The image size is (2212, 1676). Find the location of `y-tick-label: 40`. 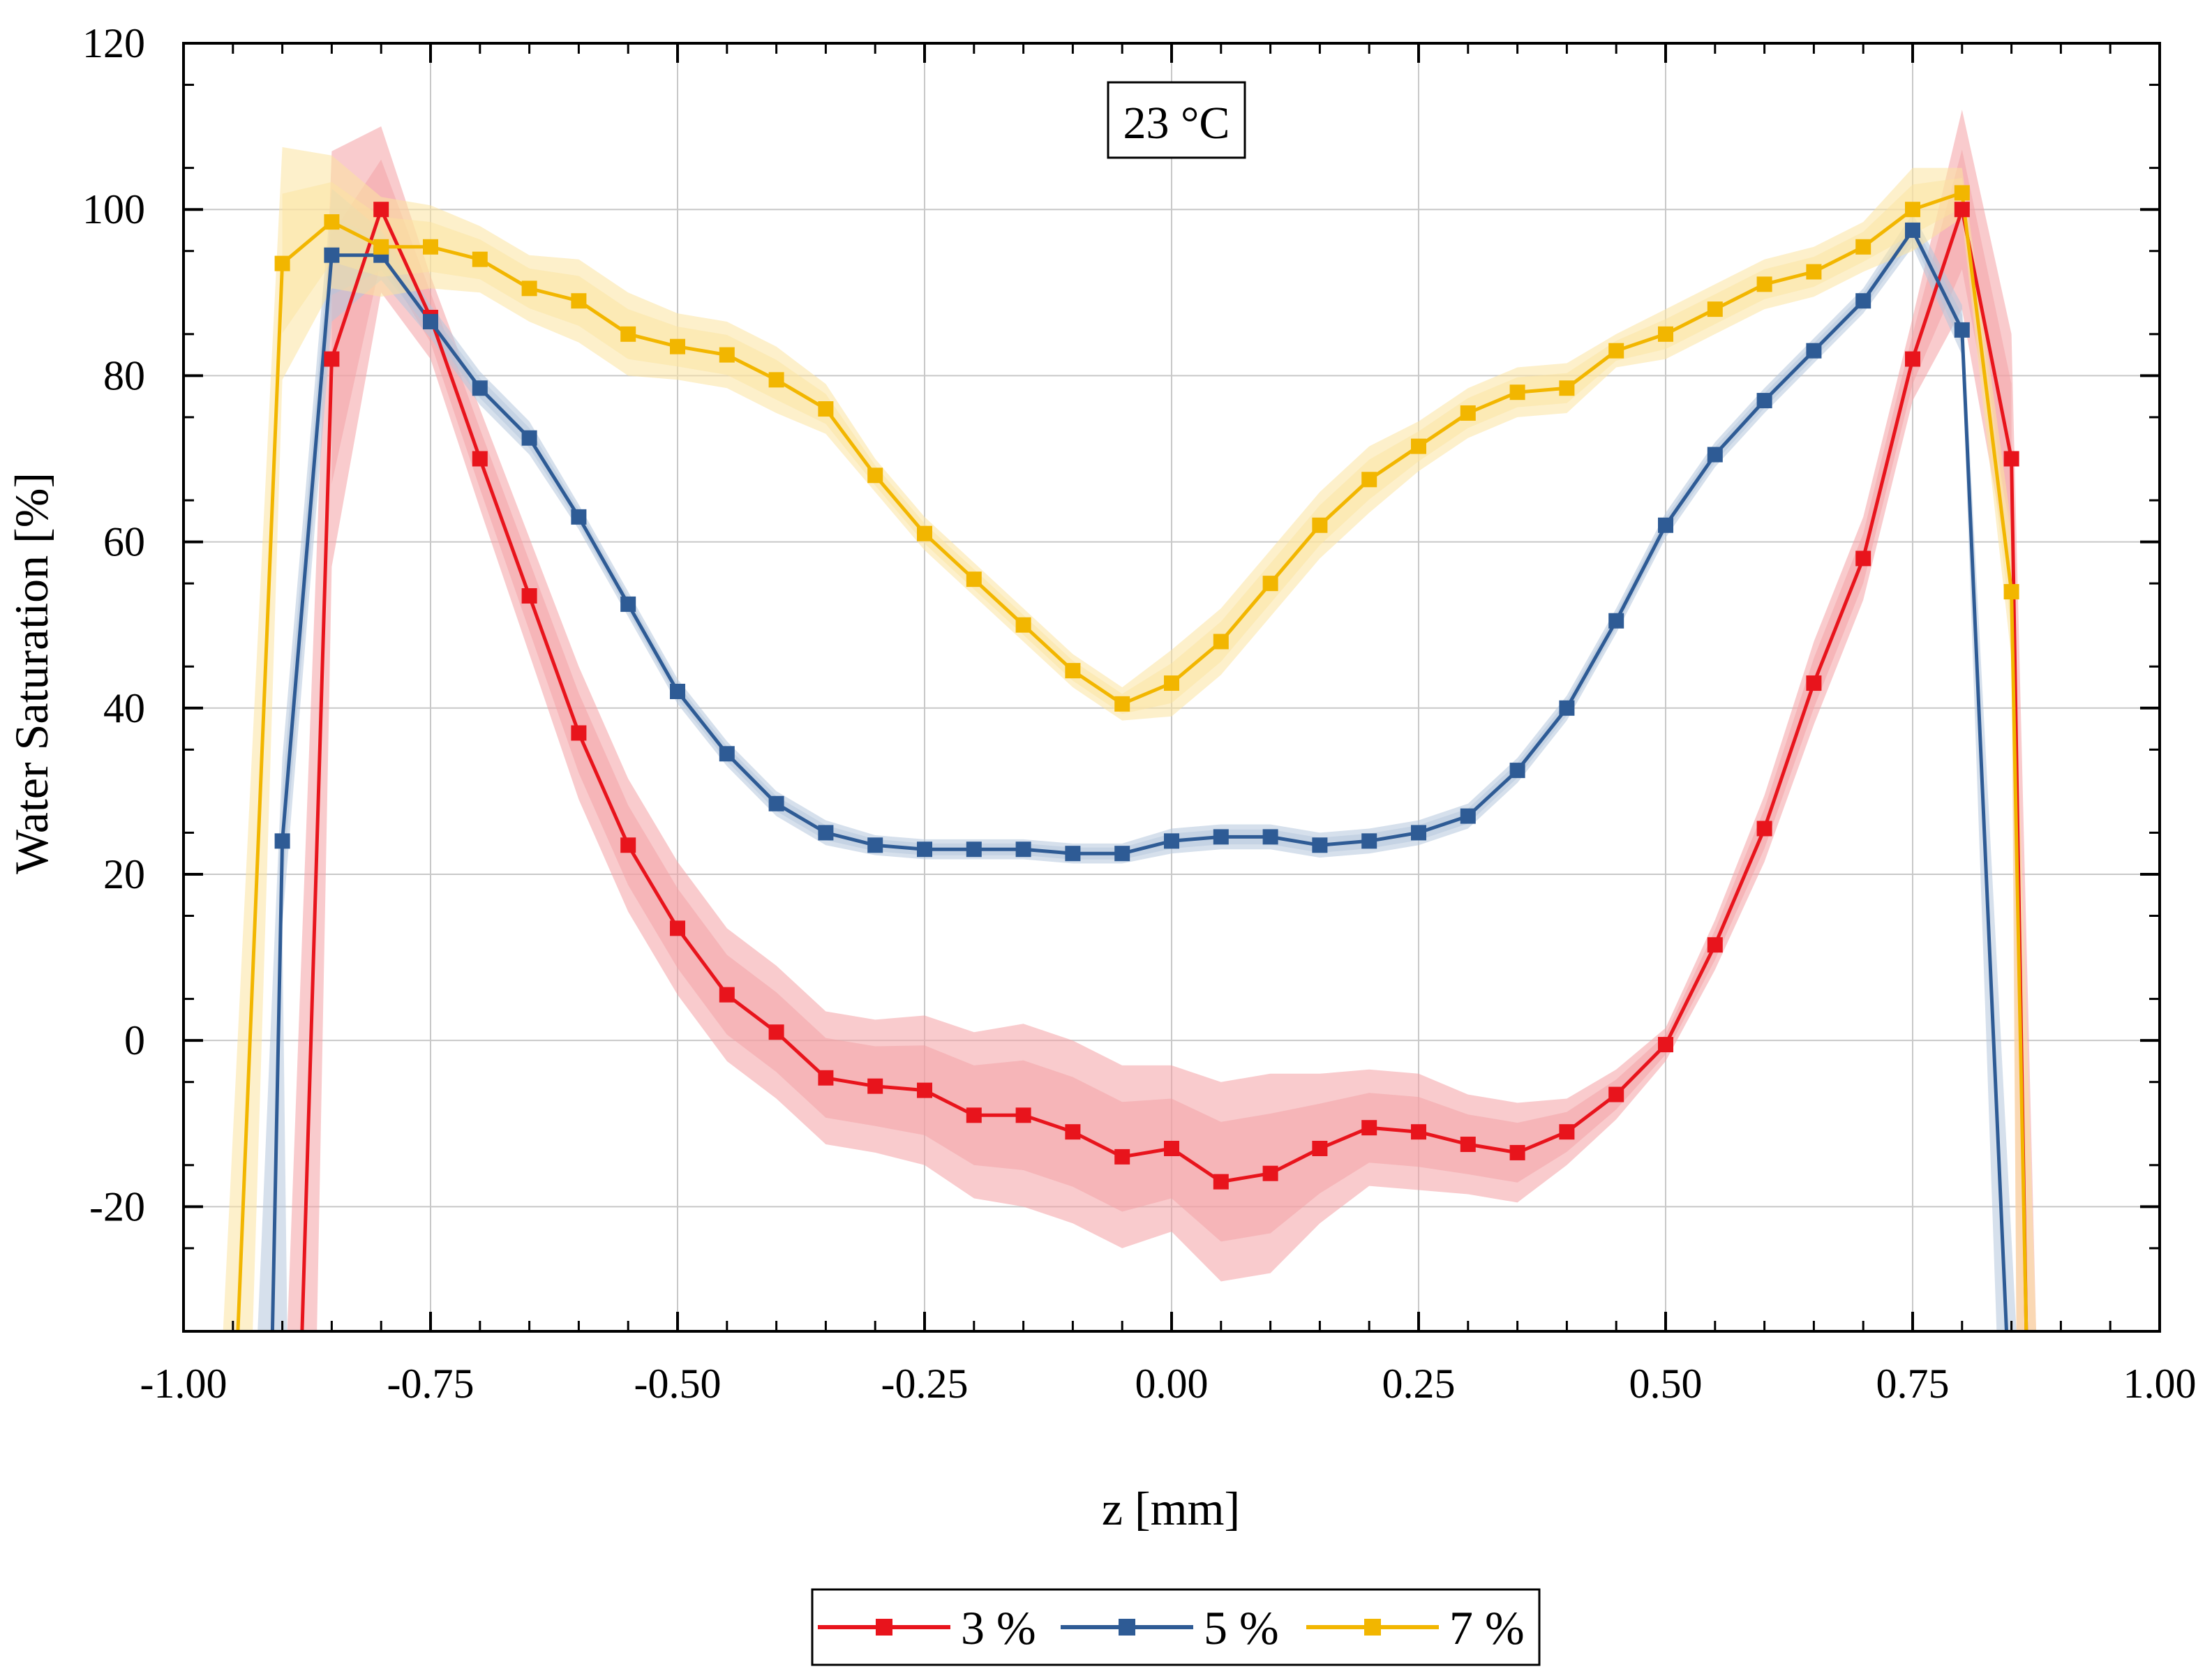

y-tick-label: 40 is located at coordinates (124, 708).